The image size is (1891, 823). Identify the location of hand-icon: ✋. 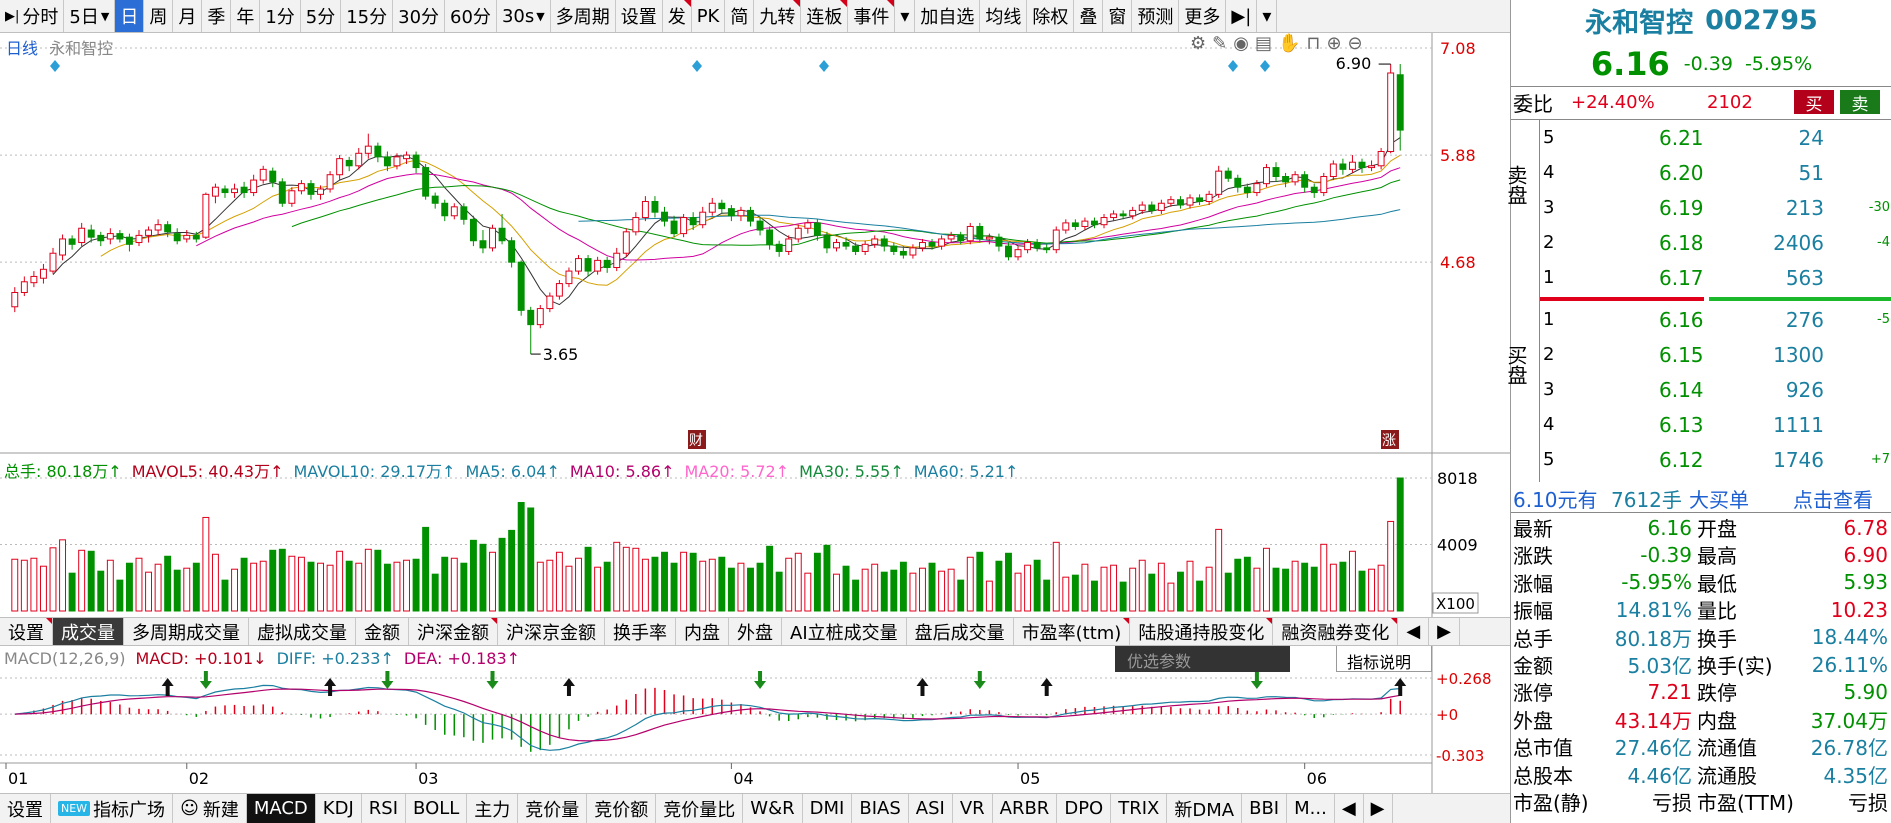
(1292, 43).